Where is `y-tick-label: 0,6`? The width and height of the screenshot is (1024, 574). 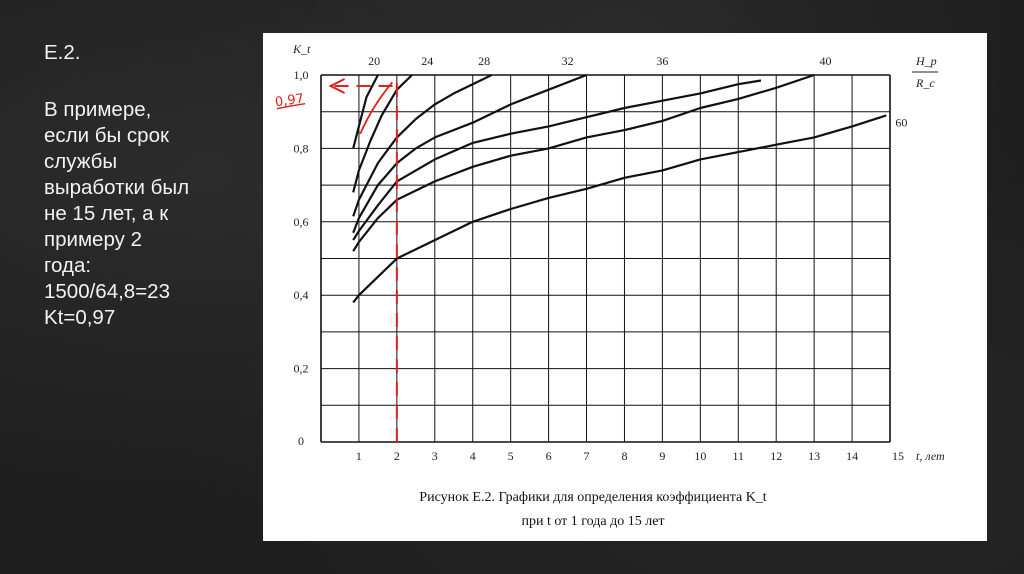
y-tick-label: 0,6 is located at coordinates (301, 222).